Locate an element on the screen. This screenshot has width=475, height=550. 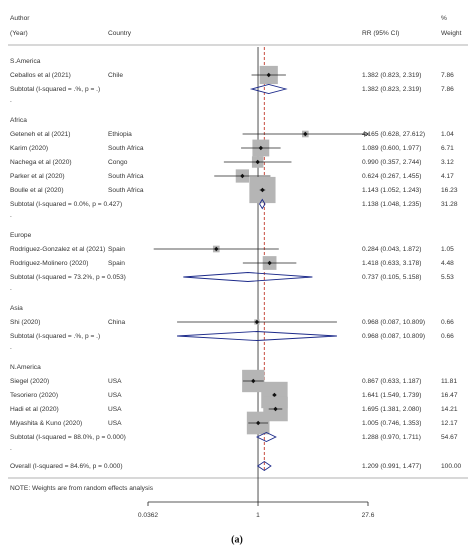
country: Chile is located at coordinates (115, 75).